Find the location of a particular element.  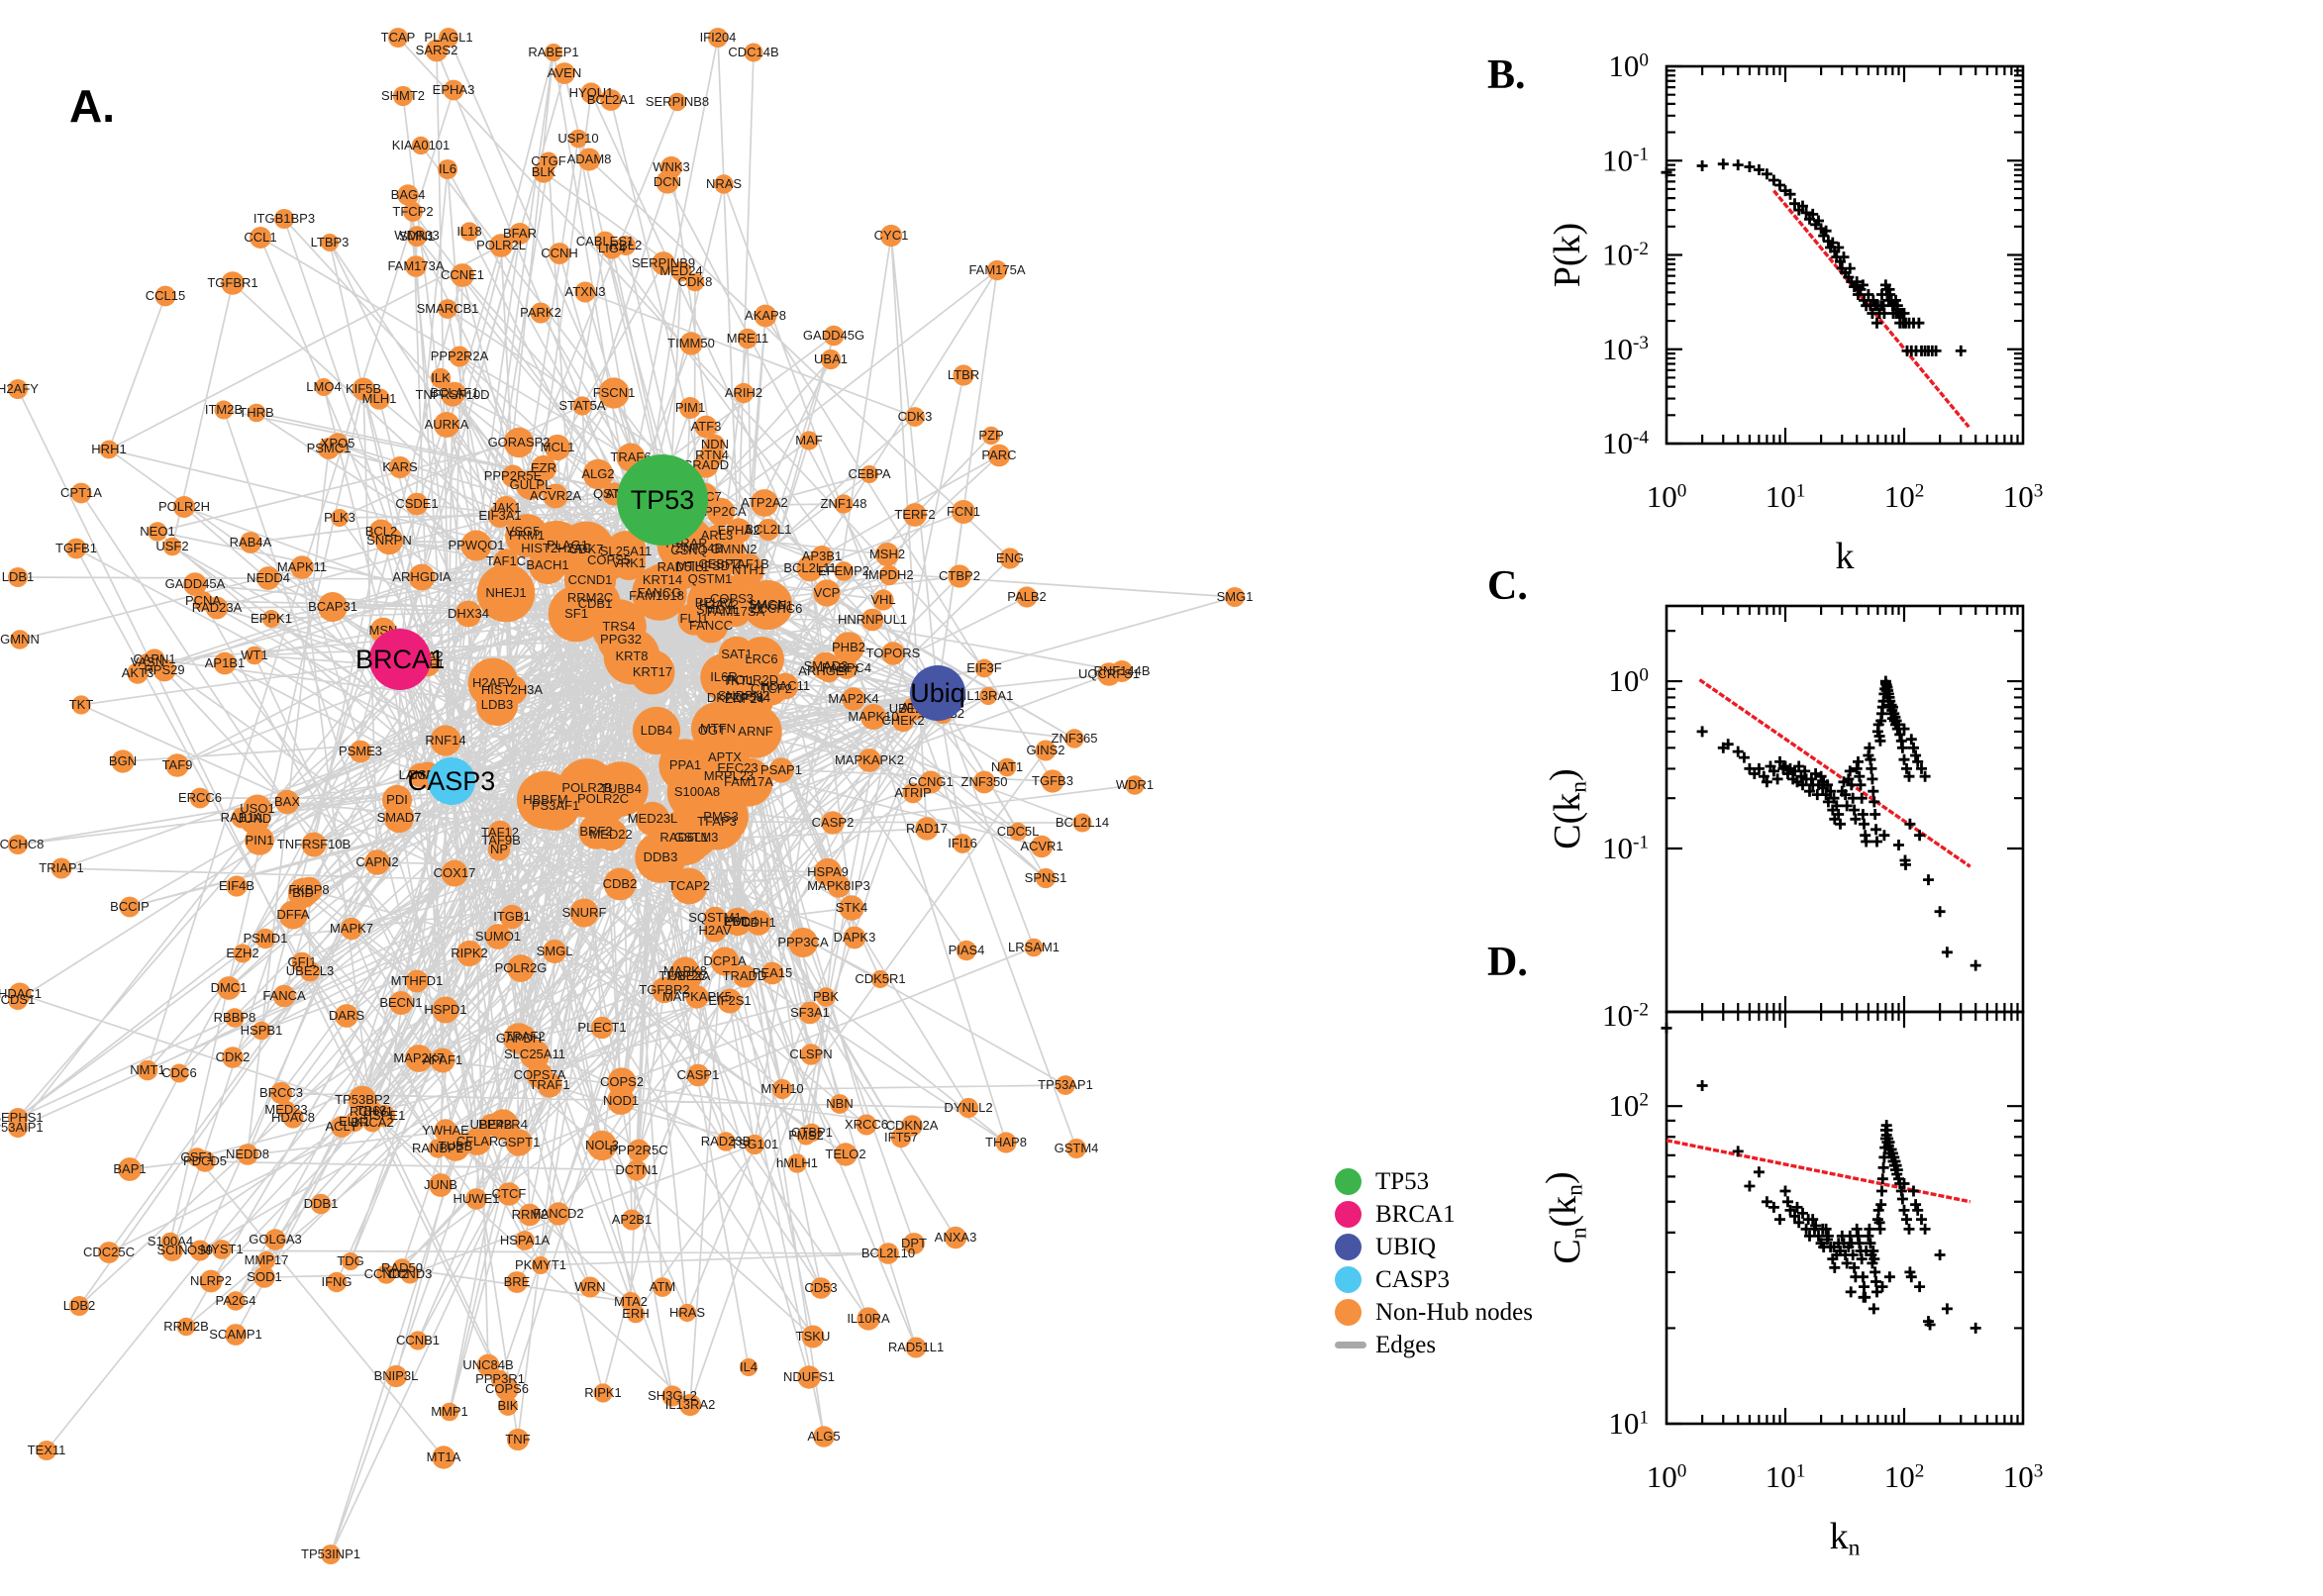

gene-node-label: LRSAM1 is located at coordinates (1034, 947).